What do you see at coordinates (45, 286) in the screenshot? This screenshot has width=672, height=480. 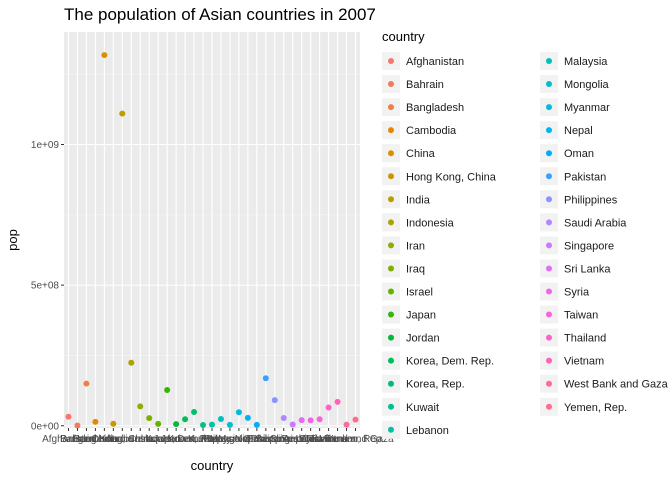 I see `y-tick-label: 5e+08` at bounding box center [45, 286].